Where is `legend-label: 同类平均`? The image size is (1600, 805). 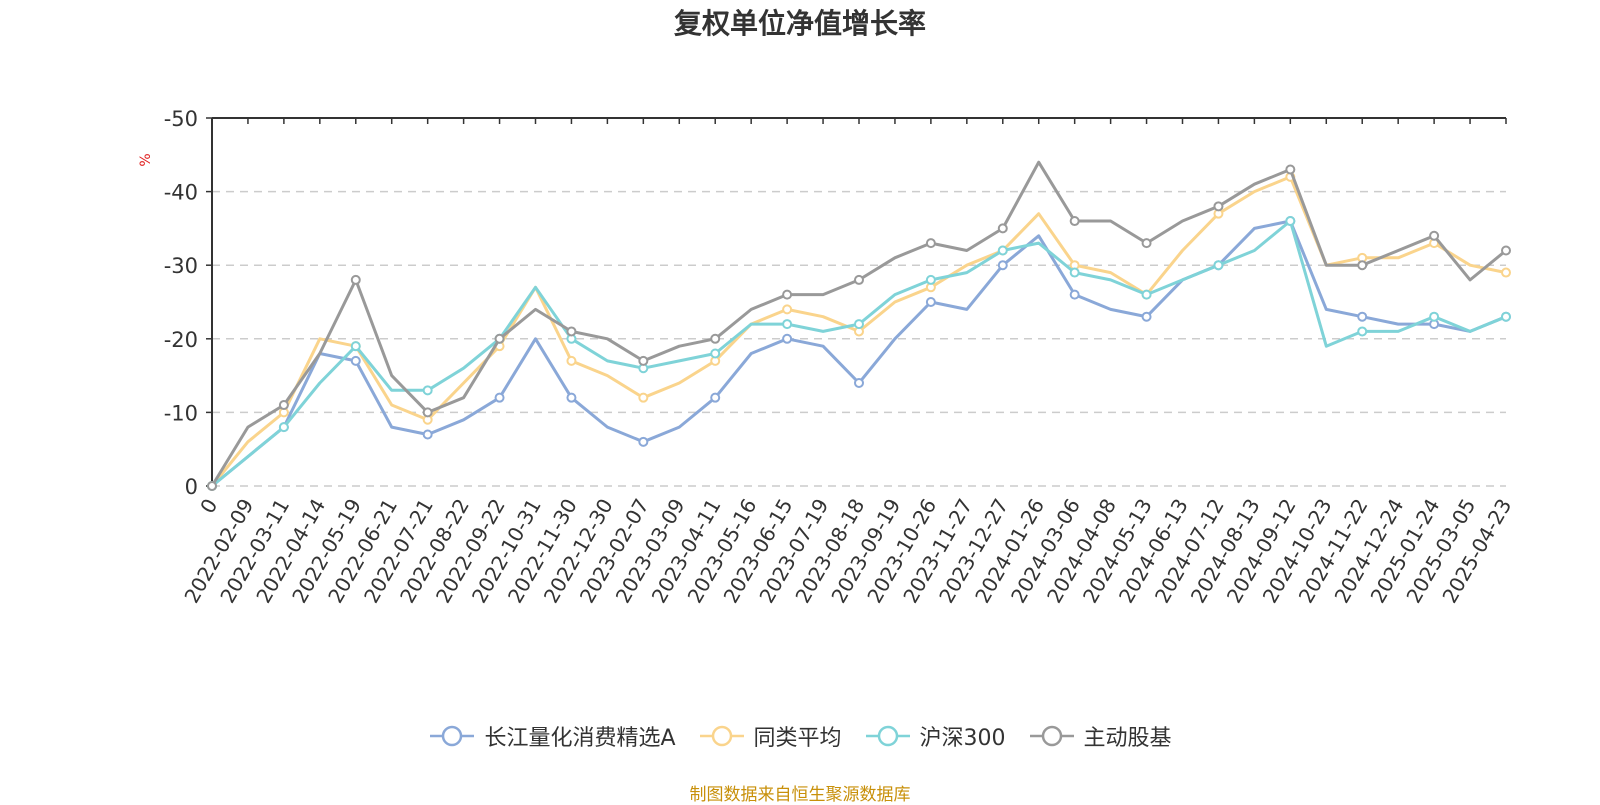 legend-label: 同类平均 is located at coordinates (797, 738).